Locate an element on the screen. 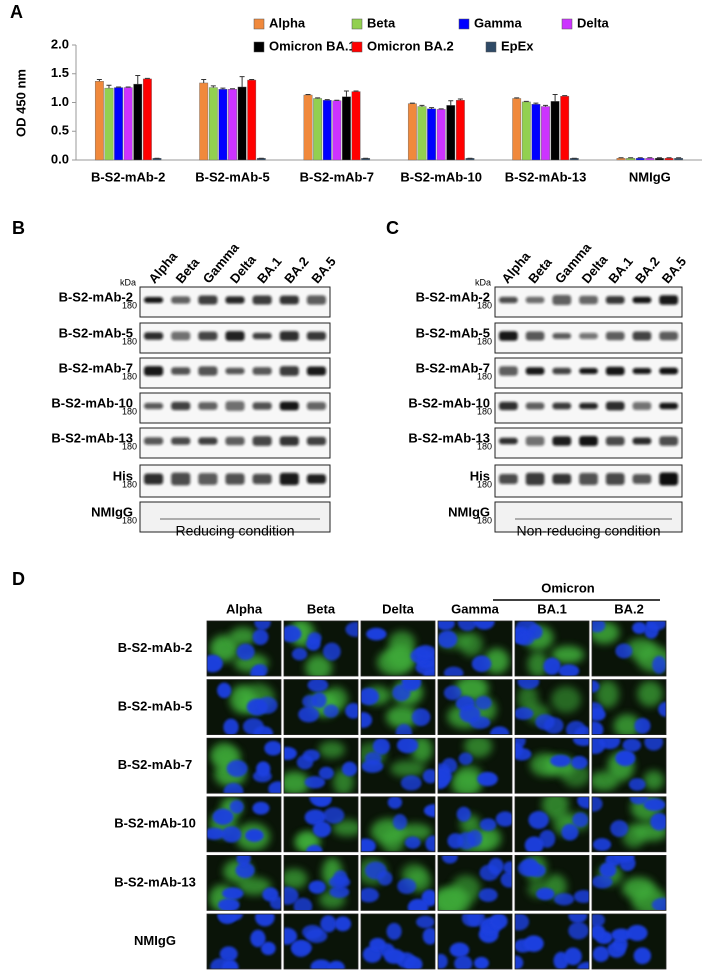  row-label: B-S2-mAb-13 is located at coordinates (449, 437).